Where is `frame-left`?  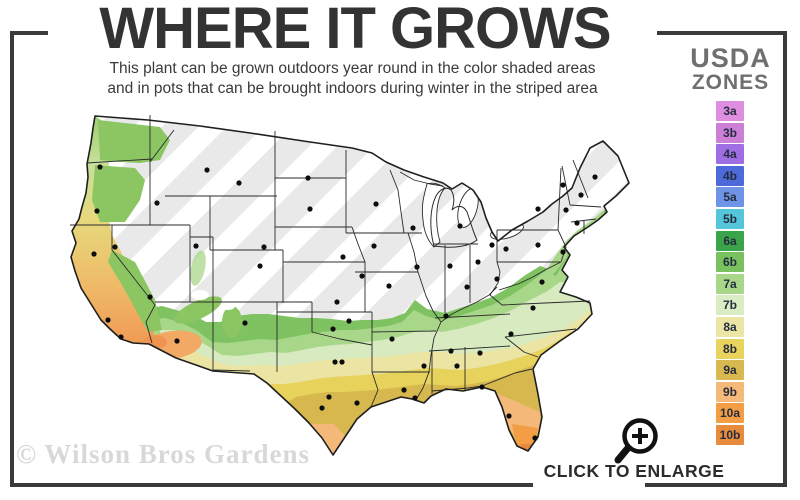 frame-left is located at coordinates (12, 259).